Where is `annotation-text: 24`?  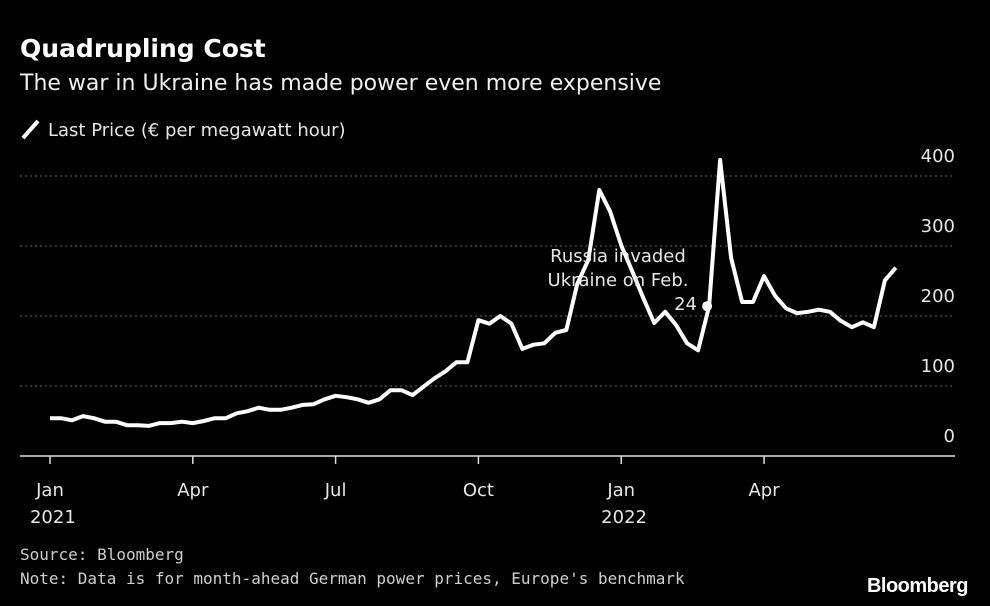
annotation-text: 24 is located at coordinates (685, 304).